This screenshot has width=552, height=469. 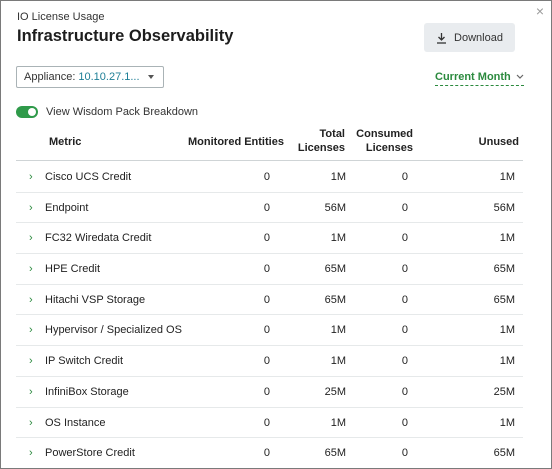 I want to click on wisdom-pack-toggle-row: View Wisdom Pack Breakdown, so click(x=107, y=112).